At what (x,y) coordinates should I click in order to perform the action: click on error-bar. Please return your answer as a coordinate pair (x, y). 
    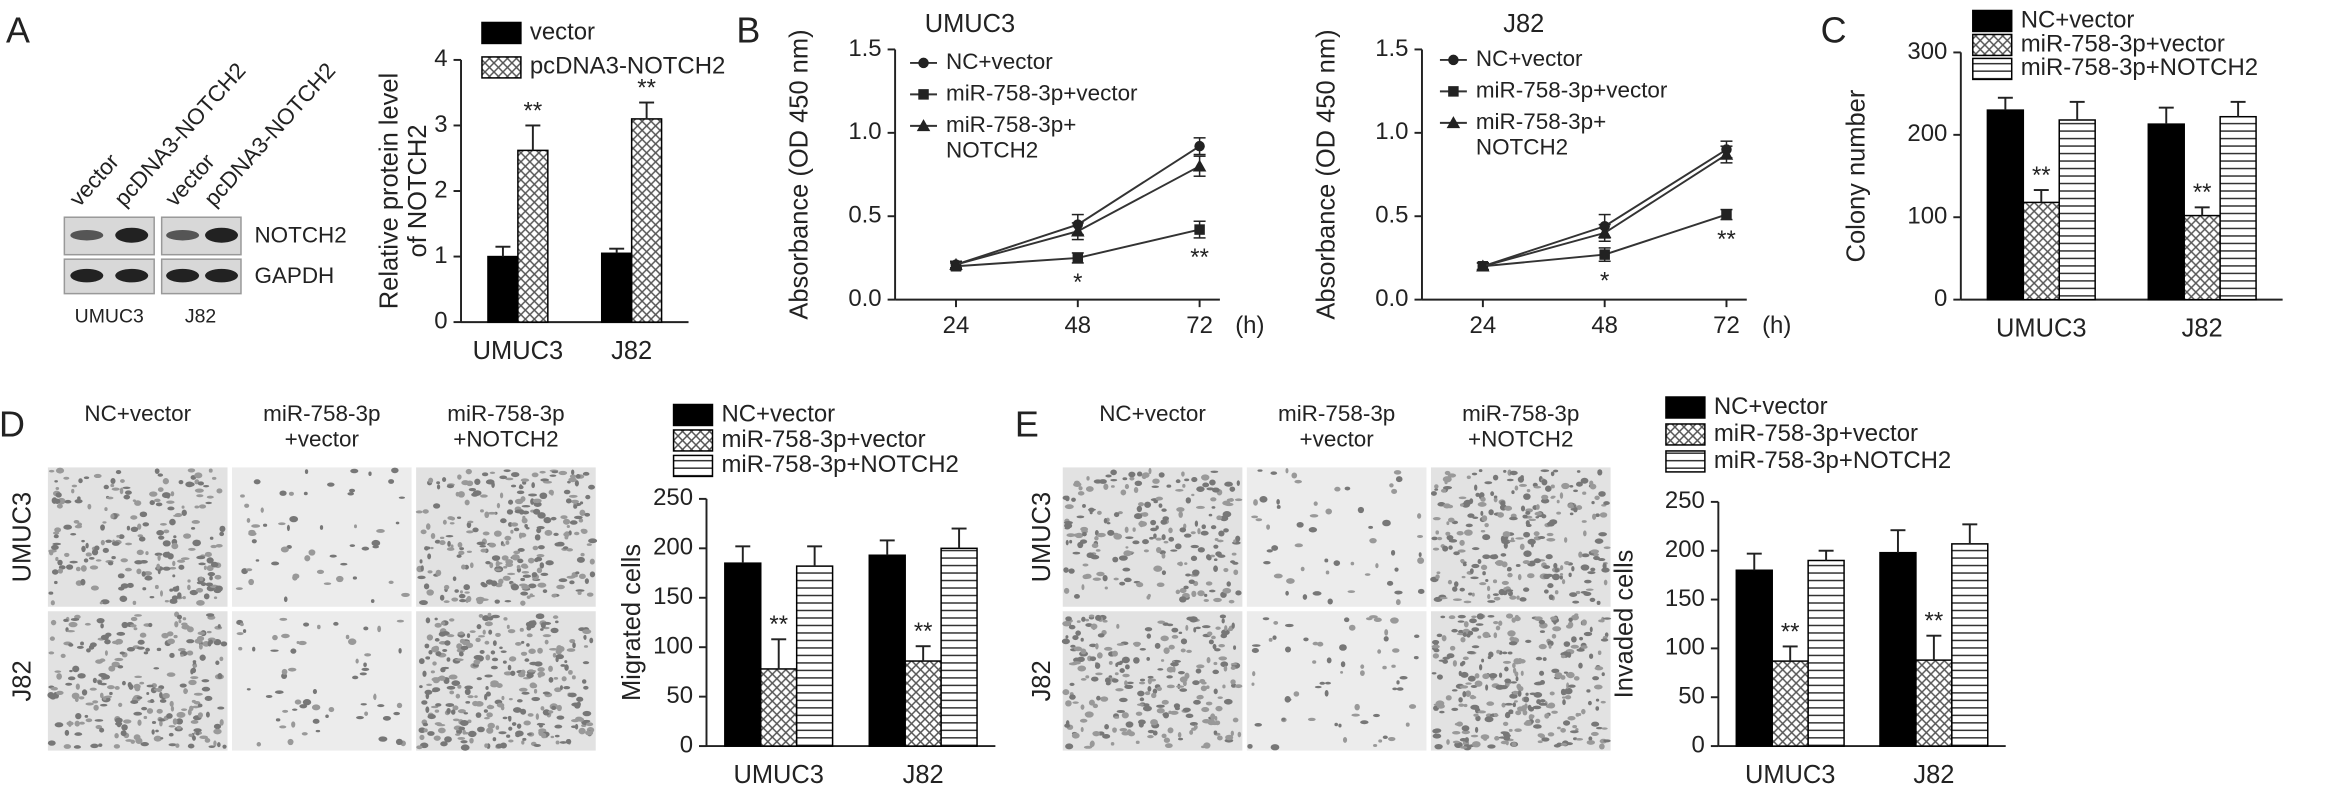
    Looking at the image, I should click on (503, 251).